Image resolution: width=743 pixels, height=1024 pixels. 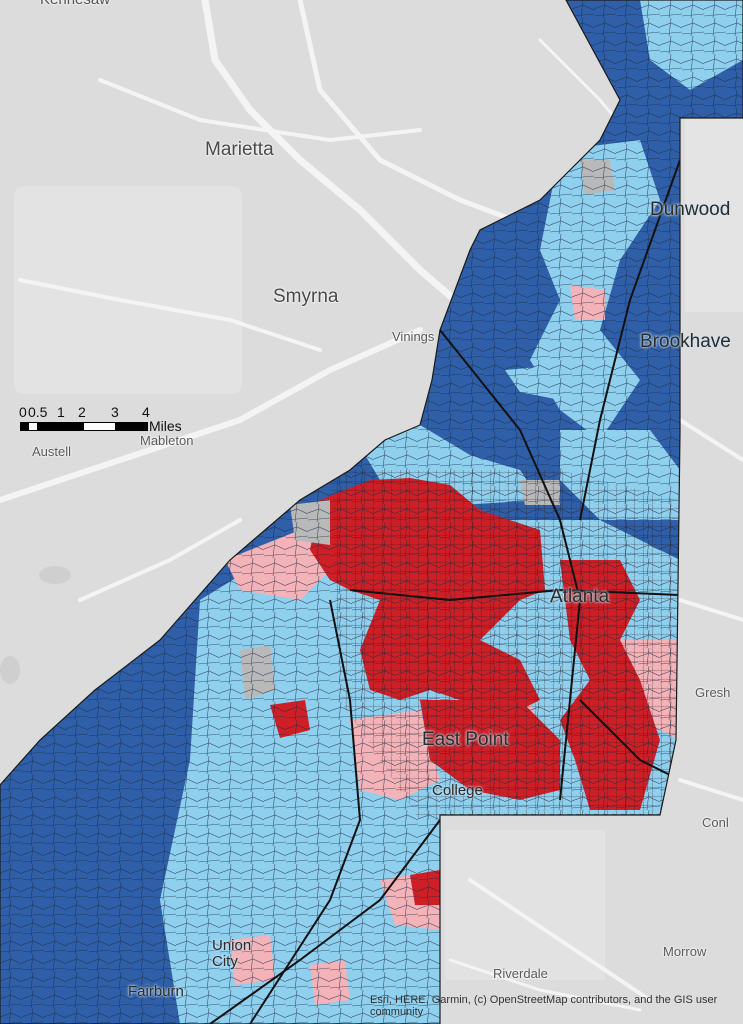 I want to click on label-gresham: Gresh, so click(x=713, y=692).